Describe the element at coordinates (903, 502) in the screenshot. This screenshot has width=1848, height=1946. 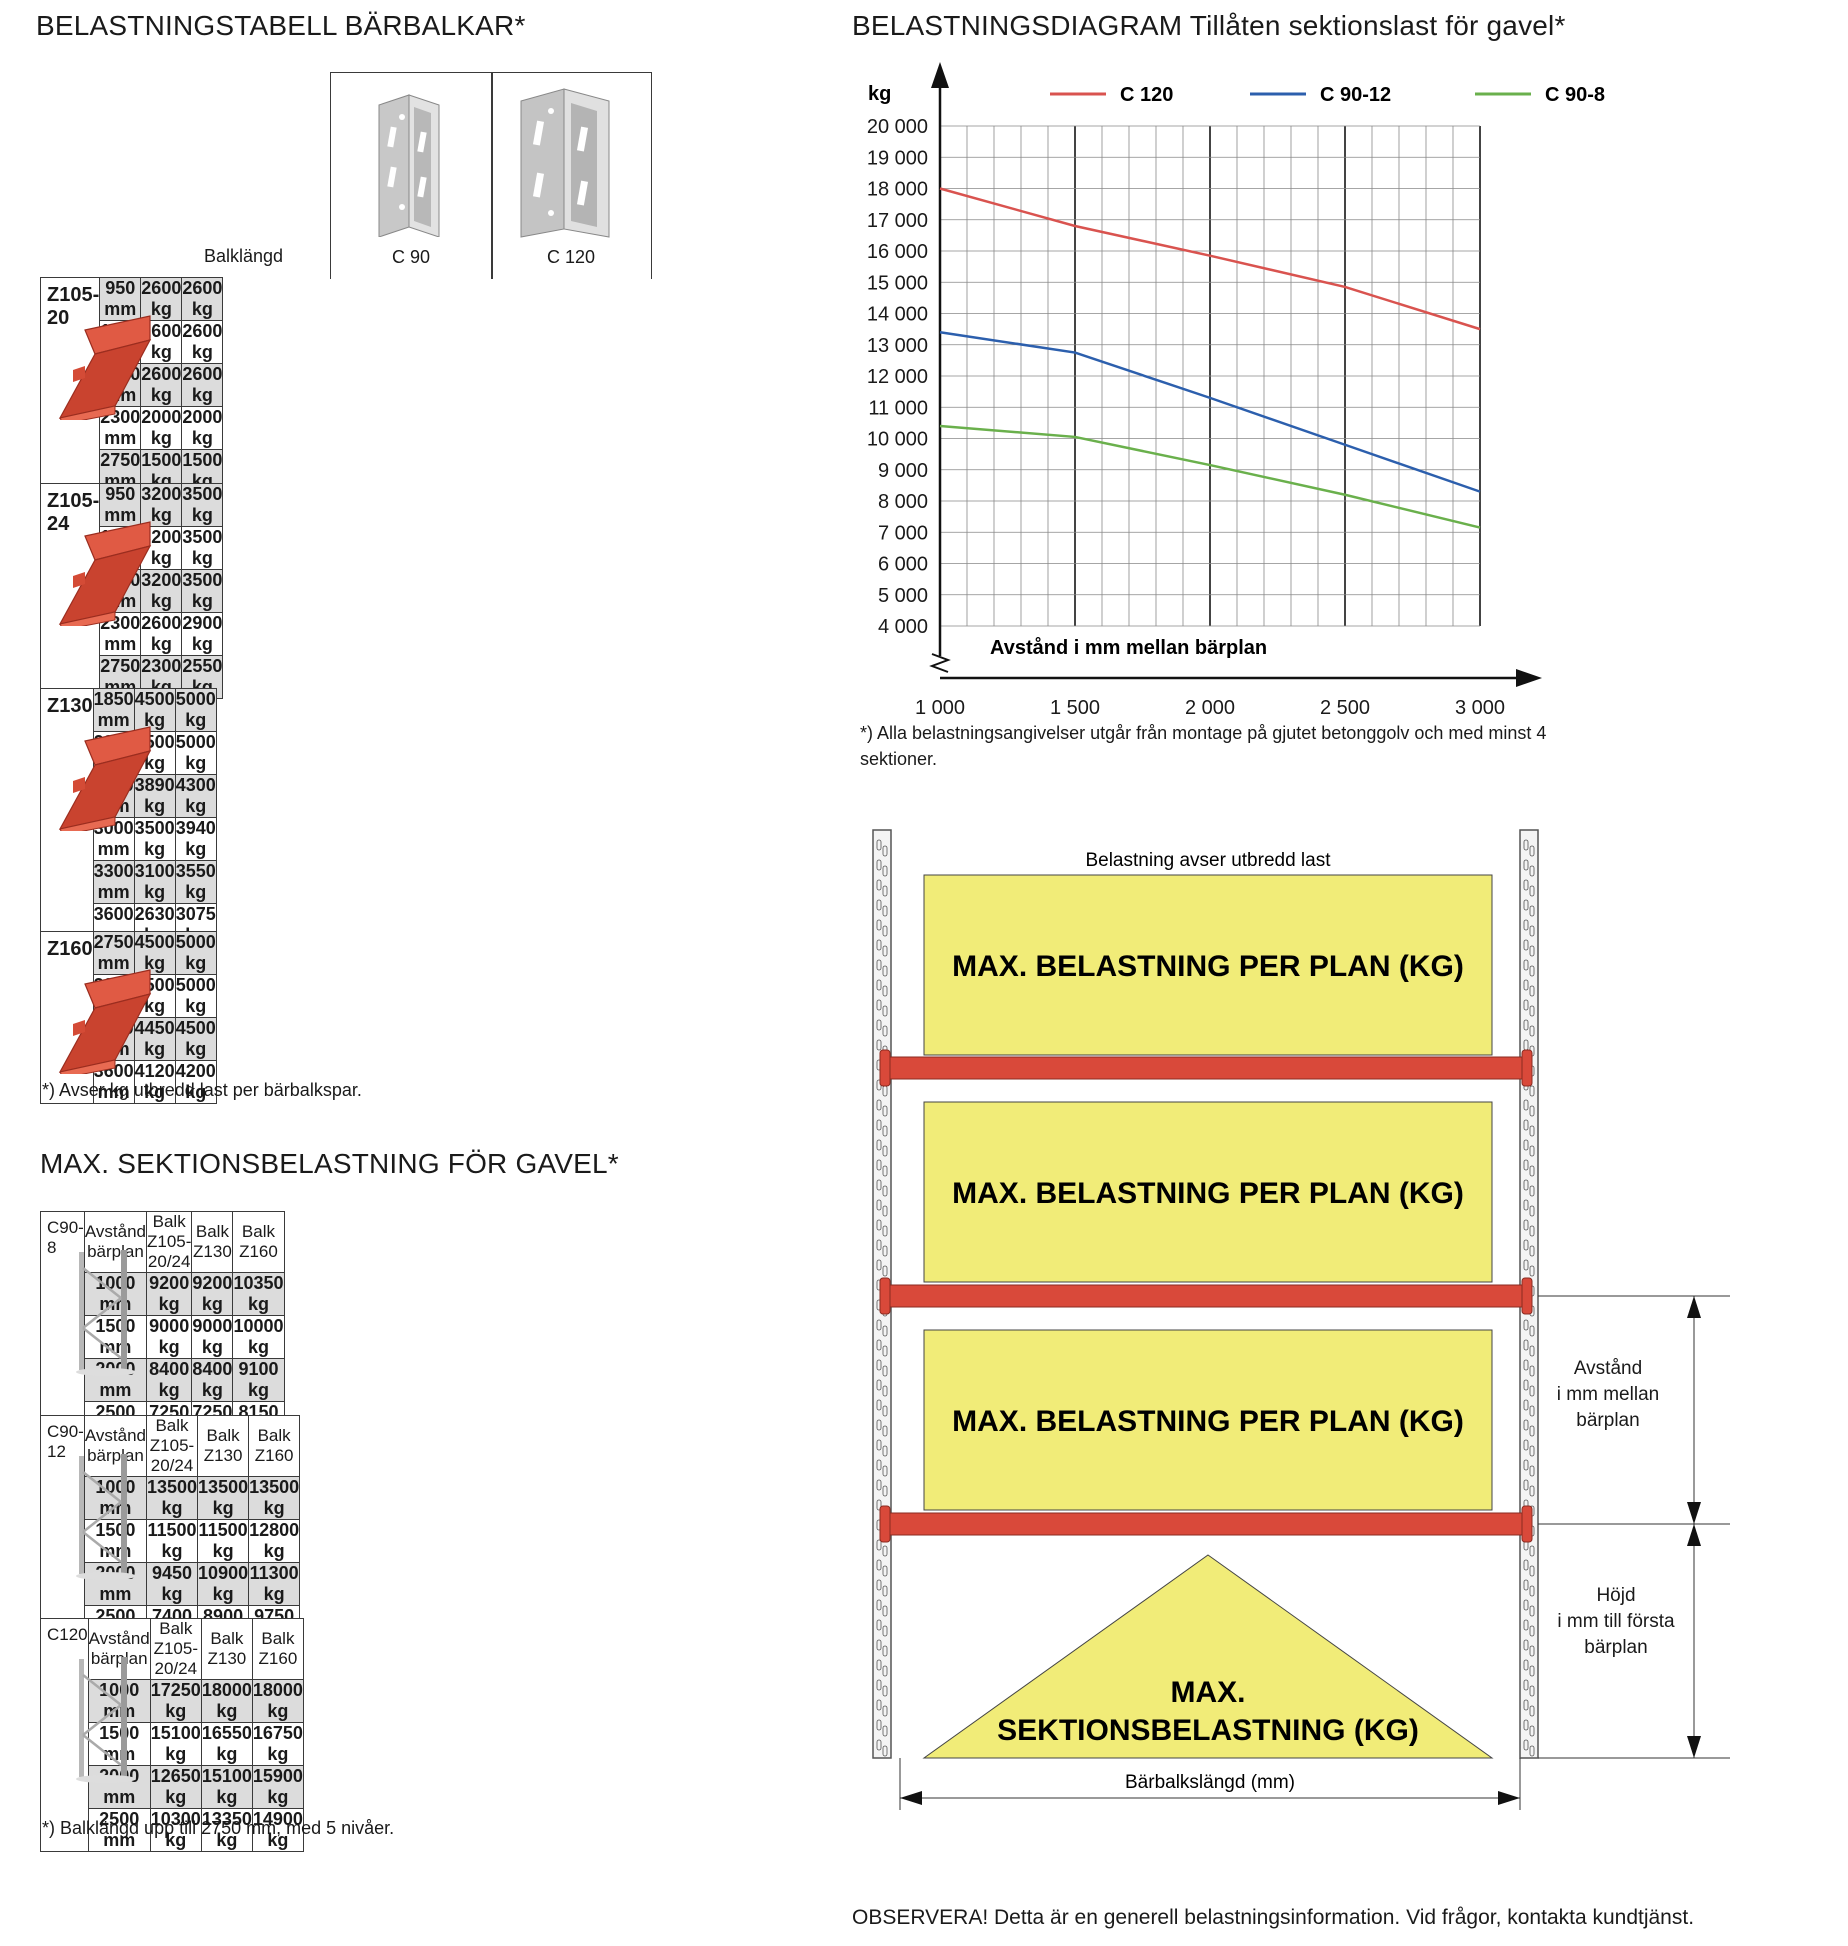
I see `y-tick-label: 8 000` at that location.